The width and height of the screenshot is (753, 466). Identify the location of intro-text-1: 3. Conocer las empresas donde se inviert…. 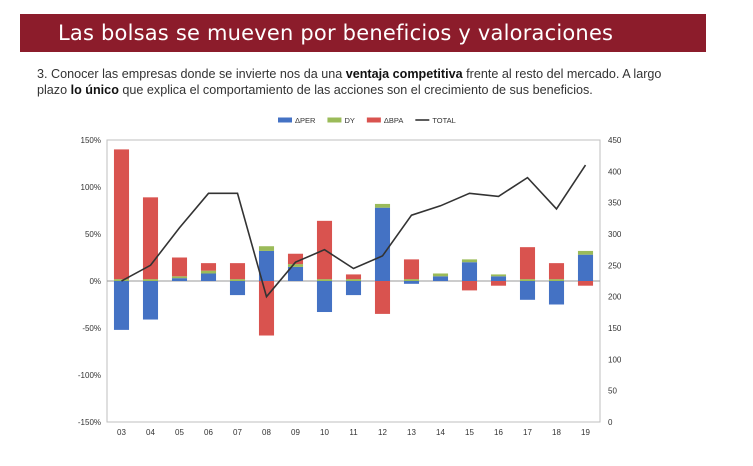
(191, 74).